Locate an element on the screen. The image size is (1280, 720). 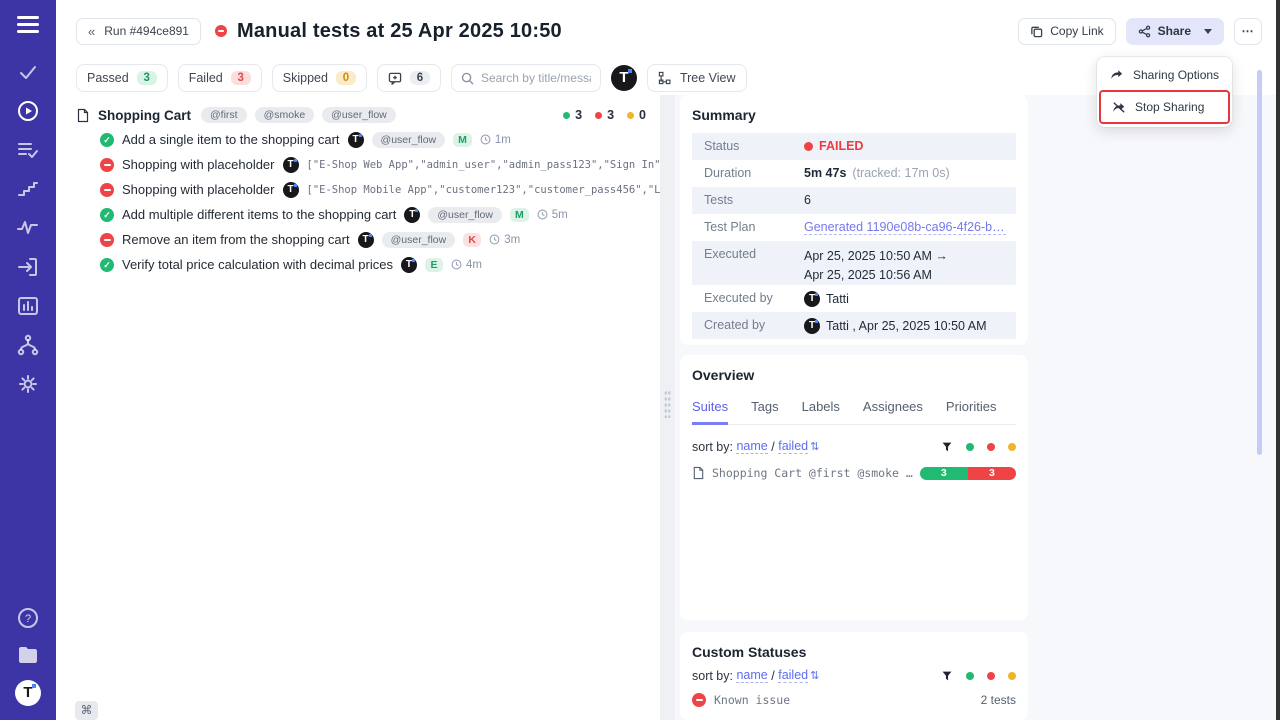
sidebar-item-steps is located at coordinates (28, 189).